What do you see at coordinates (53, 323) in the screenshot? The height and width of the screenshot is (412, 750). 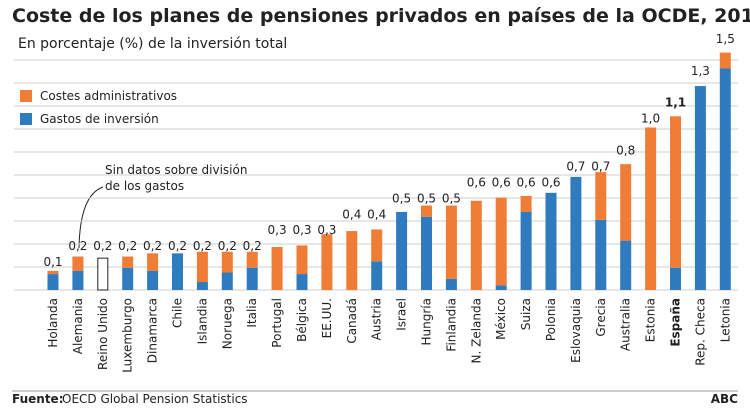 I see `x-tick-label: Holanda` at bounding box center [53, 323].